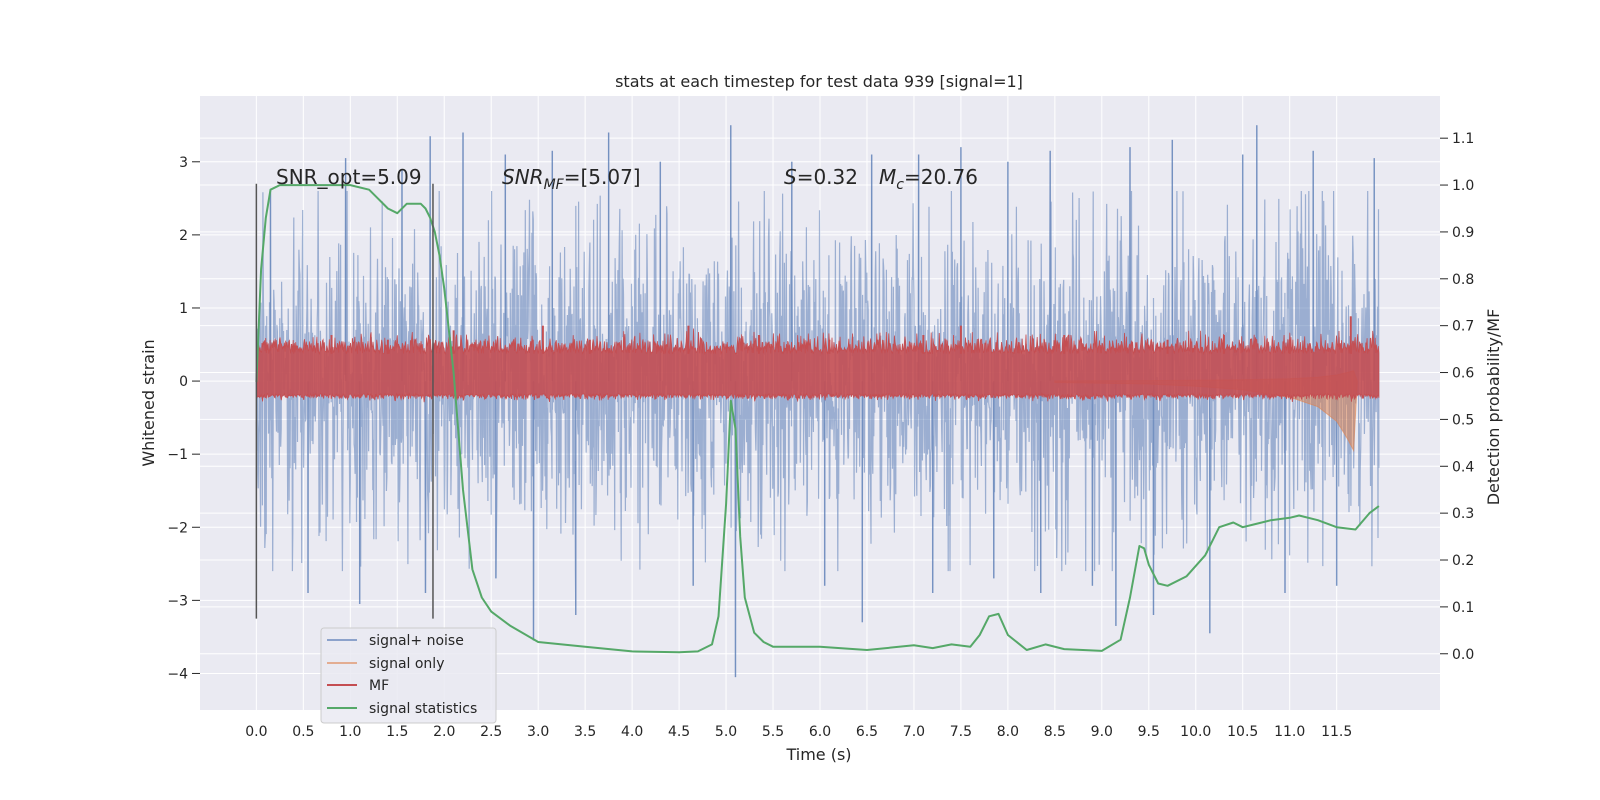 The height and width of the screenshot is (800, 1600). I want to click on x-tick-label: 0.5, so click(303, 732).